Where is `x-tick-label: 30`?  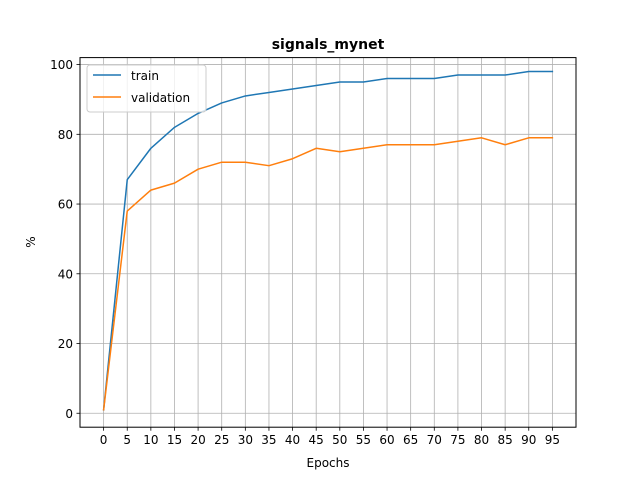 x-tick-label: 30 is located at coordinates (245, 440).